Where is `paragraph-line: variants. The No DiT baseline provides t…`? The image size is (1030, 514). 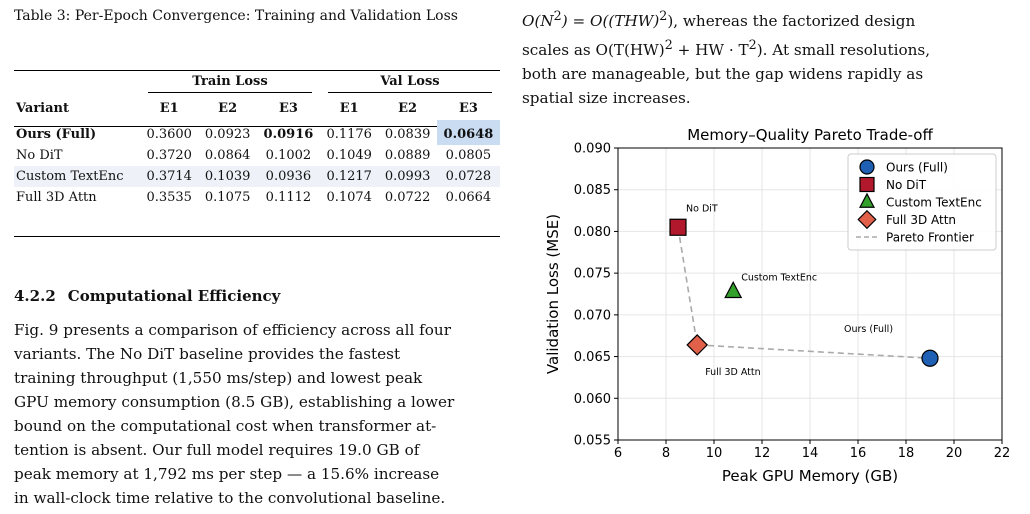
paragraph-line: variants. The No DiT baseline provides t… is located at coordinates (207, 354).